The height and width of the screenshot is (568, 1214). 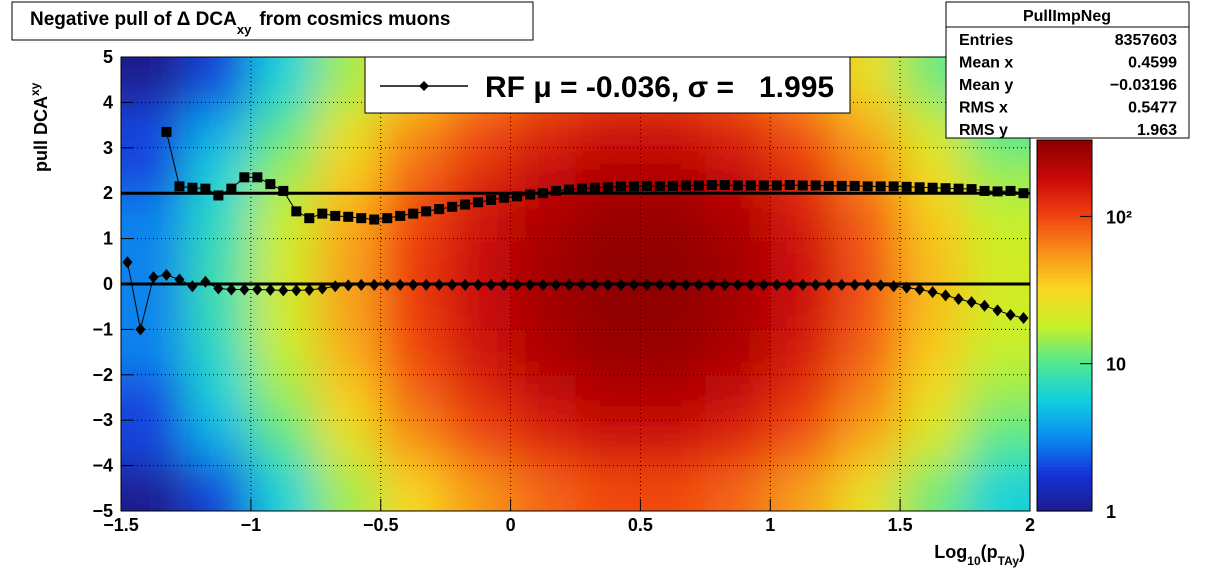 I want to click on legend-text: RF μ = -0.036, σ = 1.995, so click(x=659, y=87).